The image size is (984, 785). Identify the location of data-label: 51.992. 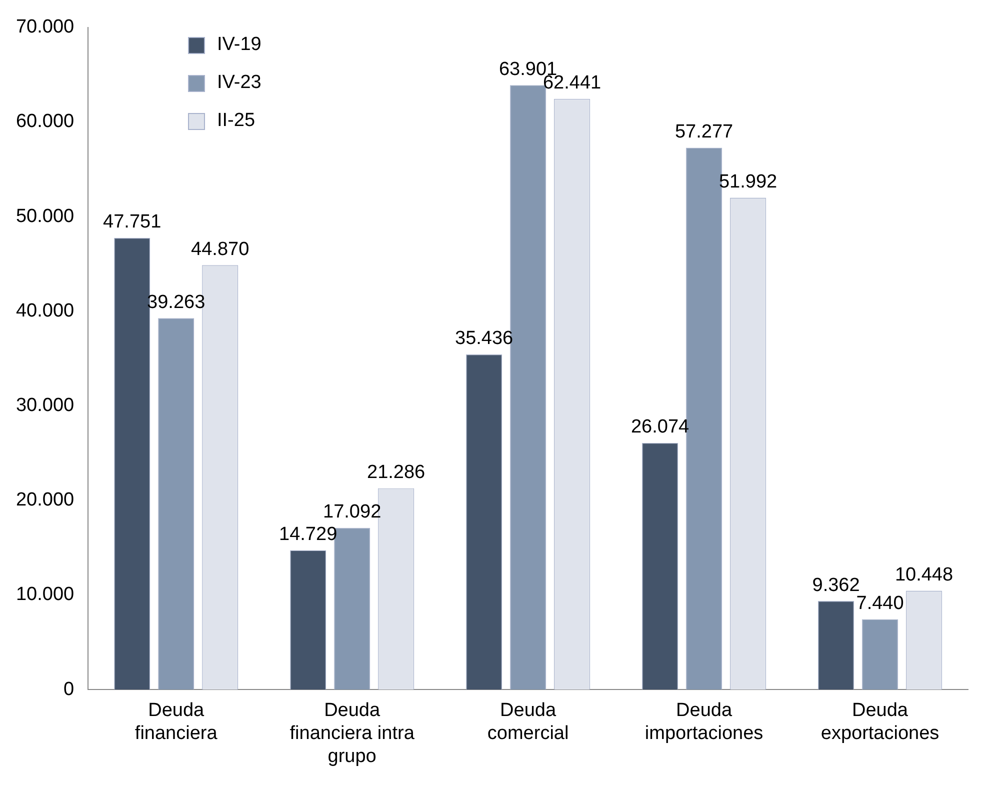
(748, 181).